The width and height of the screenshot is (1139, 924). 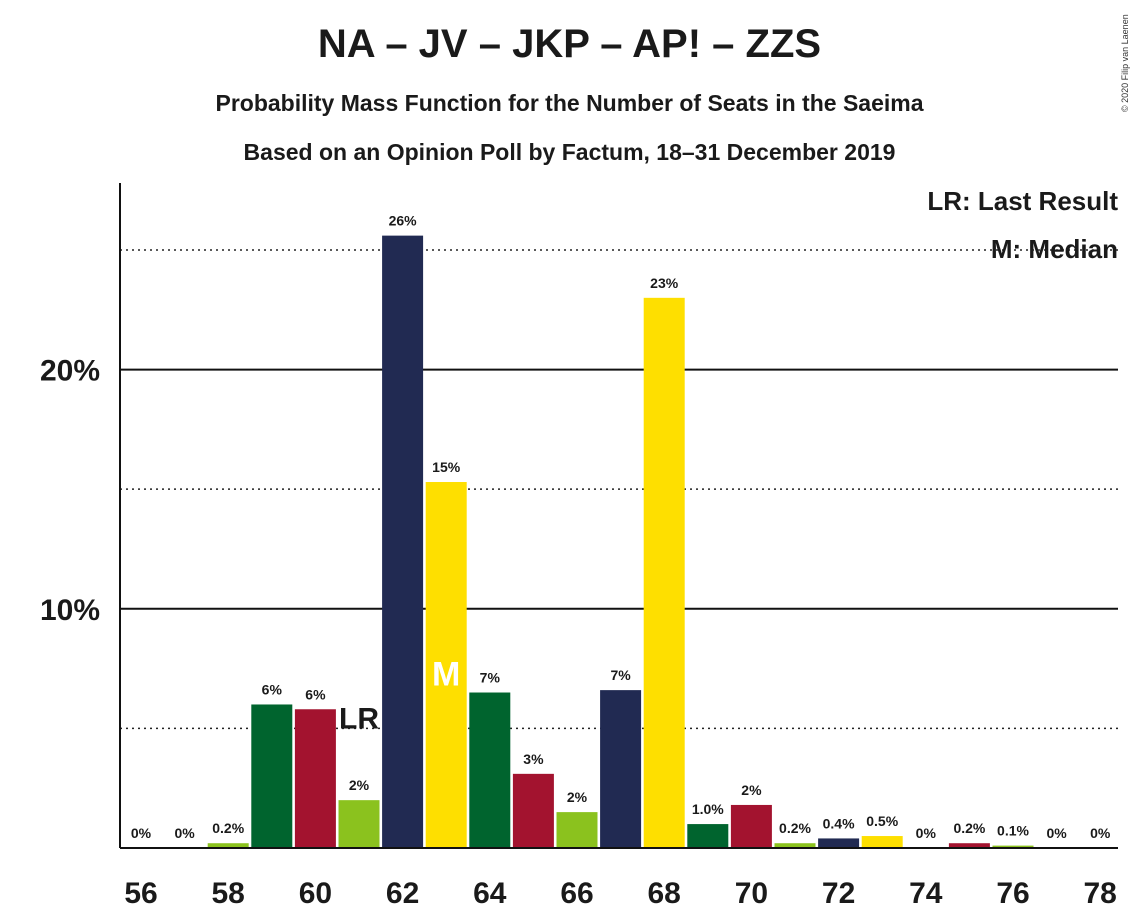 What do you see at coordinates (1022, 225) in the screenshot?
I see `legend: LR: Last Result M: Median` at bounding box center [1022, 225].